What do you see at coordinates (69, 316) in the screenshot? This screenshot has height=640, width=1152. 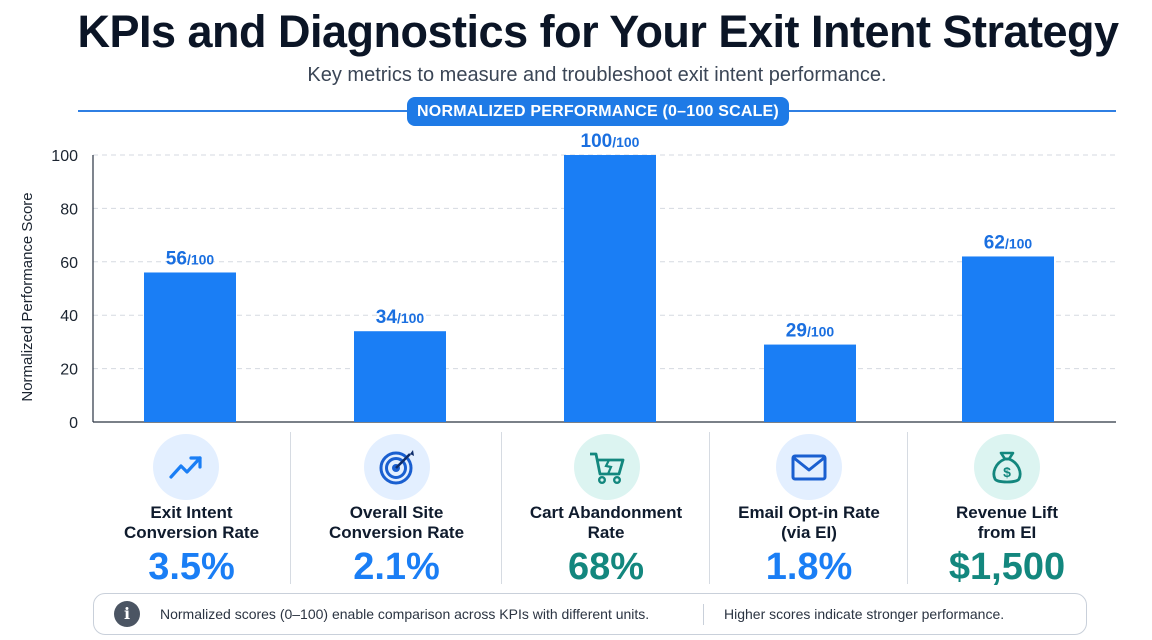 I see `y-tick-label: 40` at bounding box center [69, 316].